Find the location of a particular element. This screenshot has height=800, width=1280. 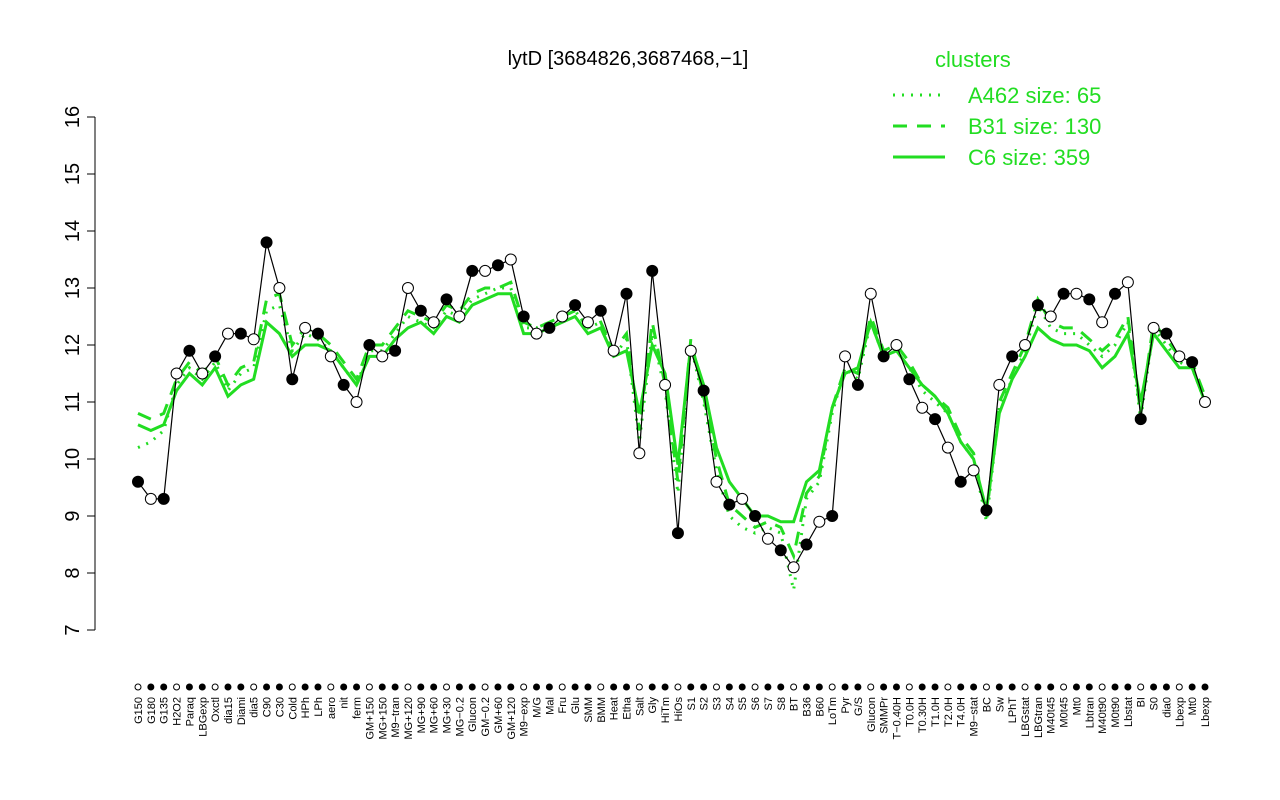

x-tick-label: Oxctl is located at coordinates (216, 709).